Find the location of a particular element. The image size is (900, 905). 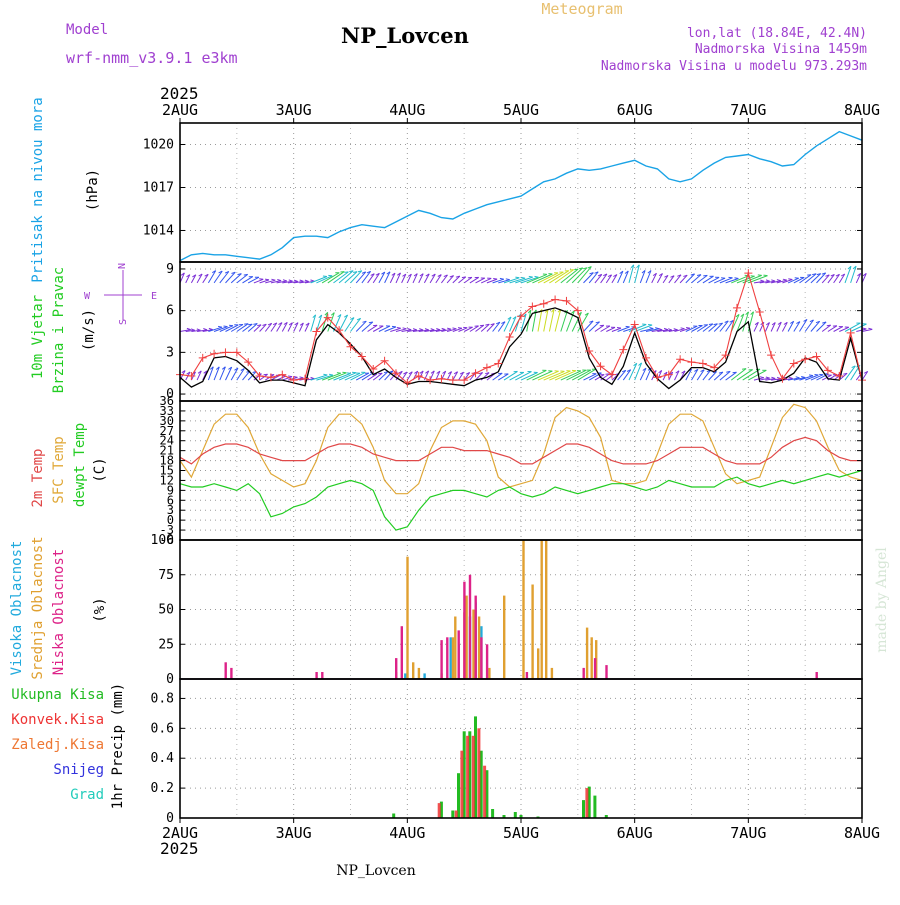

cloud-ylabel-high: Visoka Oblacnost is located at coordinates (17, 608).